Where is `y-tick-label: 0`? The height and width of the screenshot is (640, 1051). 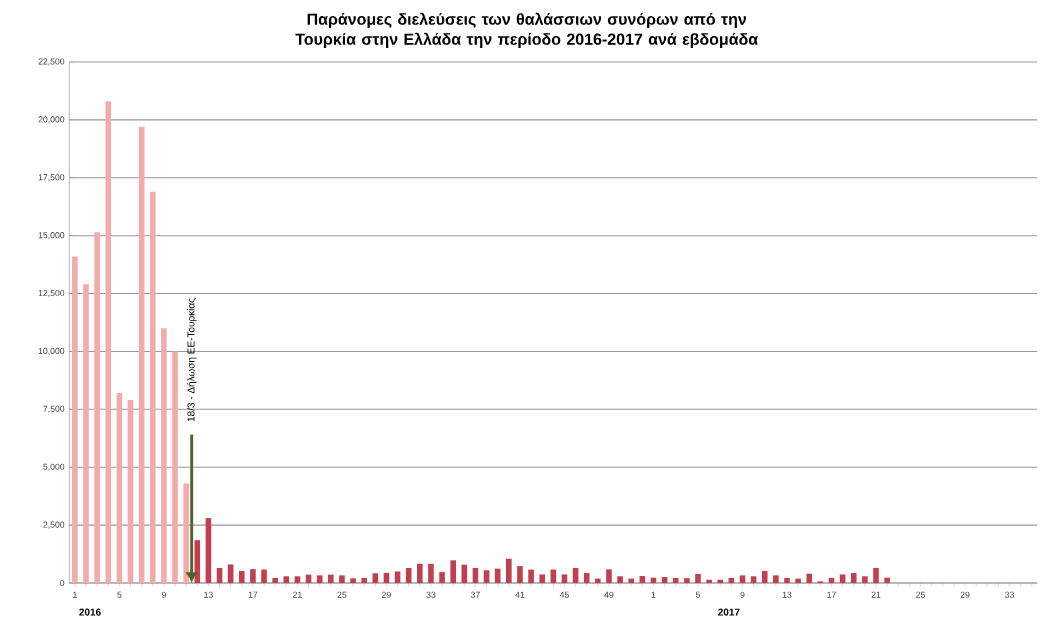 y-tick-label: 0 is located at coordinates (62, 583).